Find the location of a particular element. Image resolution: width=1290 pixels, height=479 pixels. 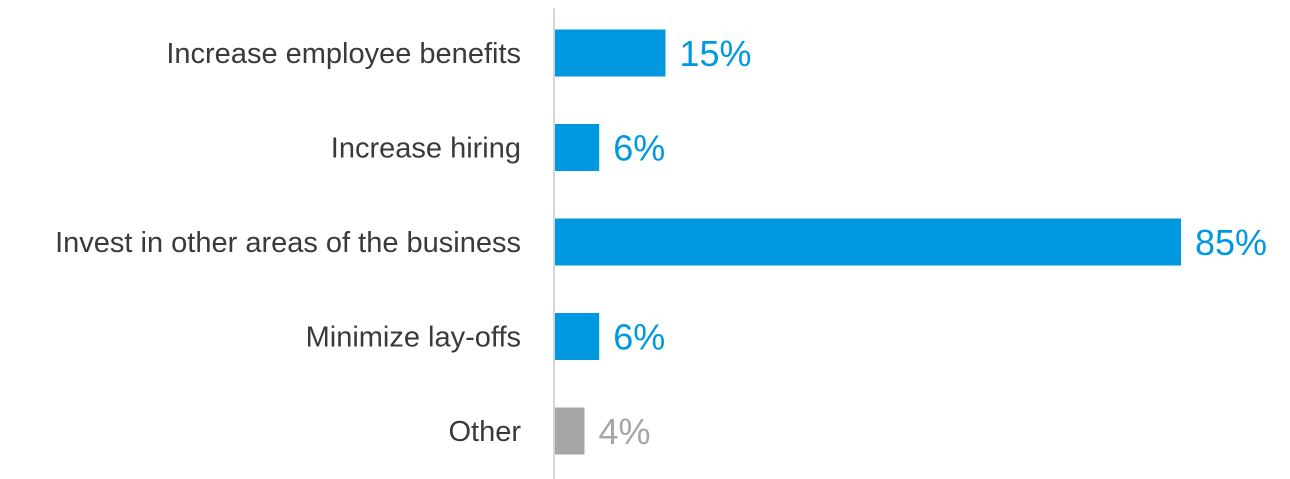

category-label: Increase hiring is located at coordinates (426, 149).